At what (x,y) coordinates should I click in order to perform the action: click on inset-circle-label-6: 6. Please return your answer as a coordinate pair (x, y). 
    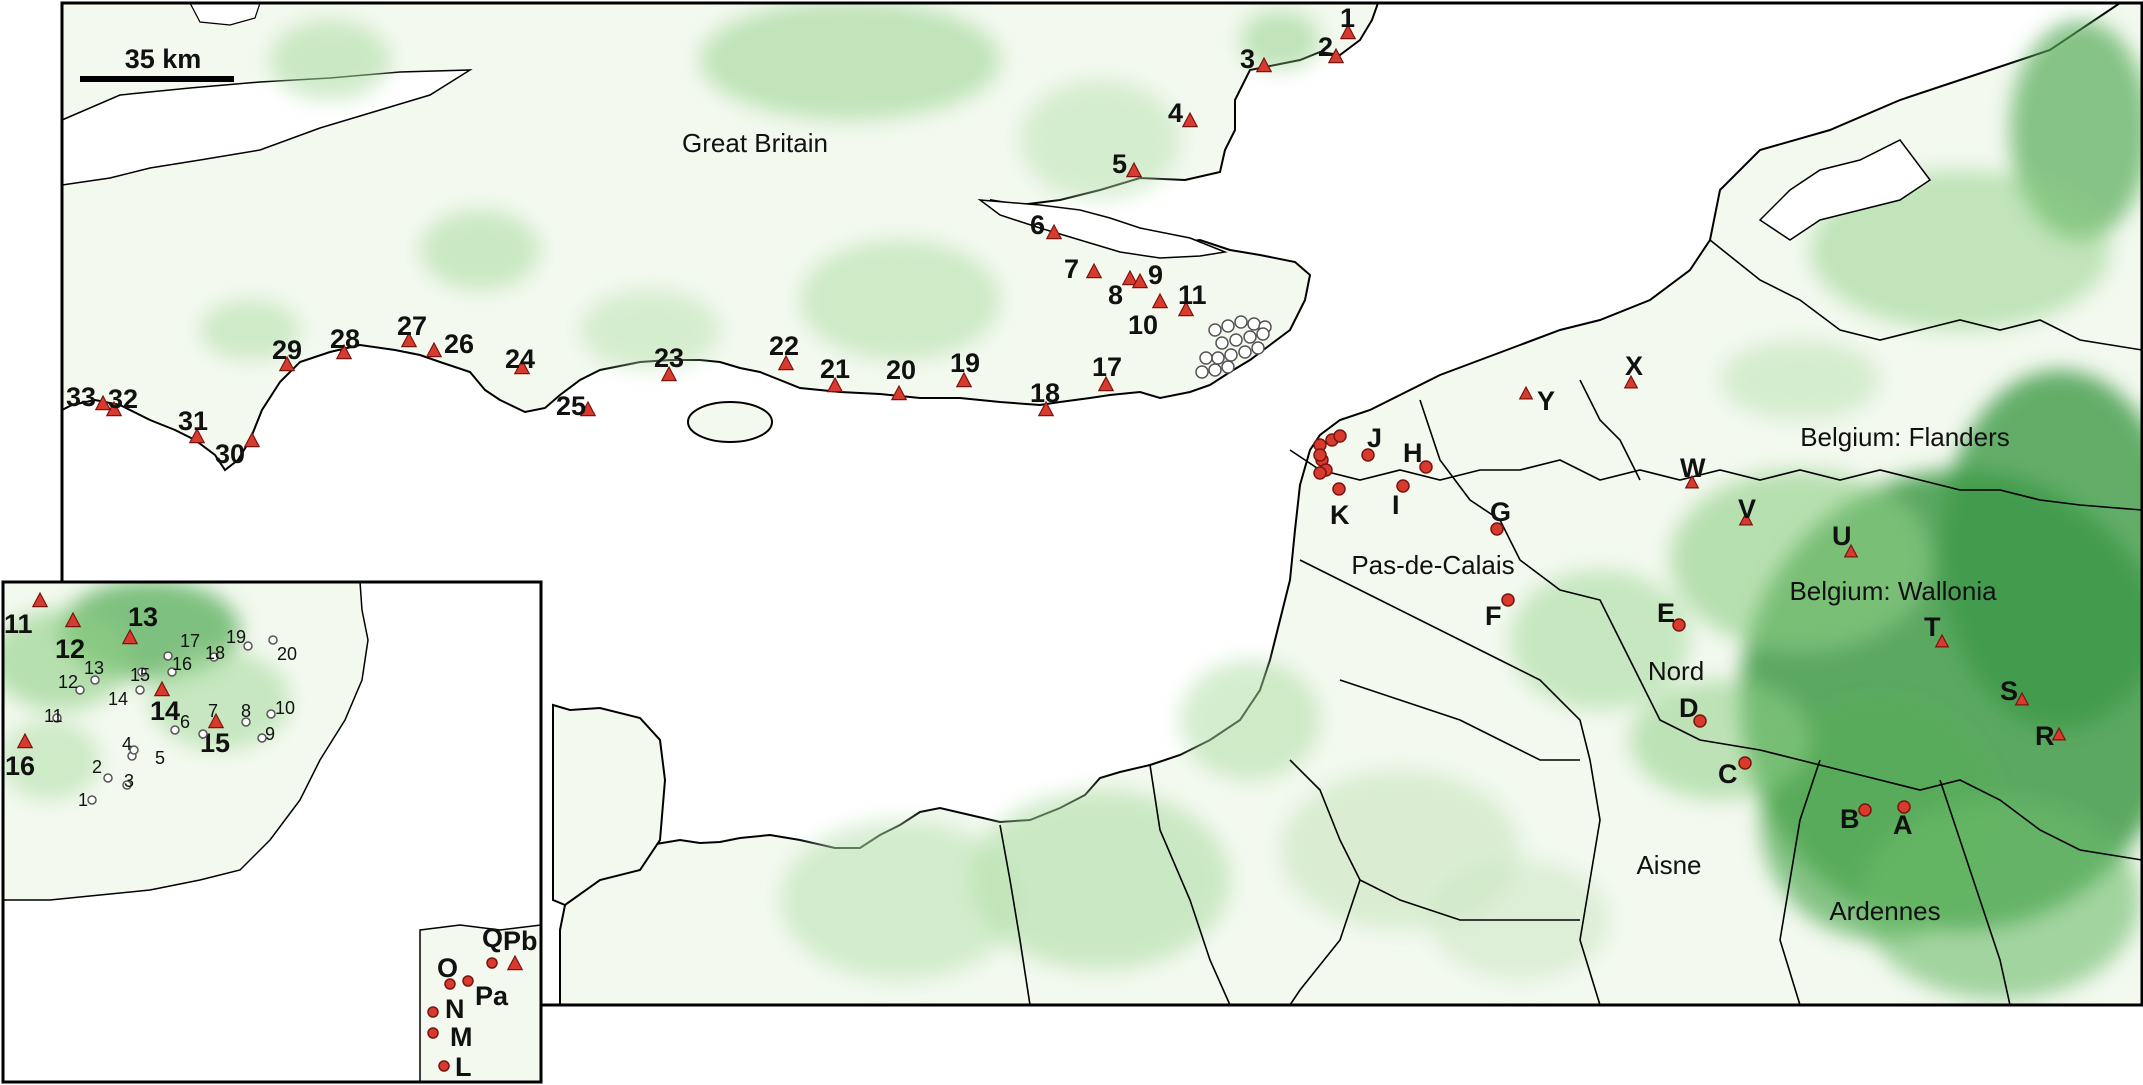
    Looking at the image, I should click on (185, 722).